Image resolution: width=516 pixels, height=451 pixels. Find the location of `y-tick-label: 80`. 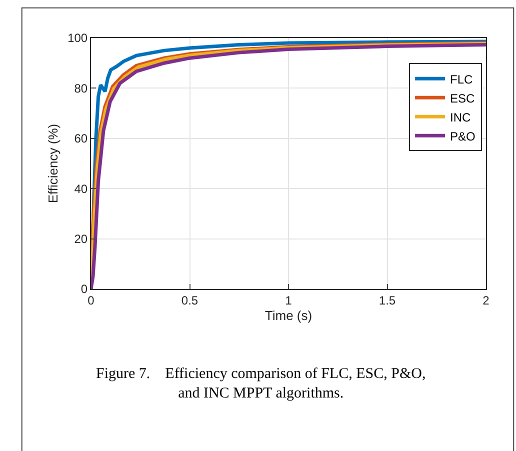

y-tick-label: 80 is located at coordinates (81, 88).